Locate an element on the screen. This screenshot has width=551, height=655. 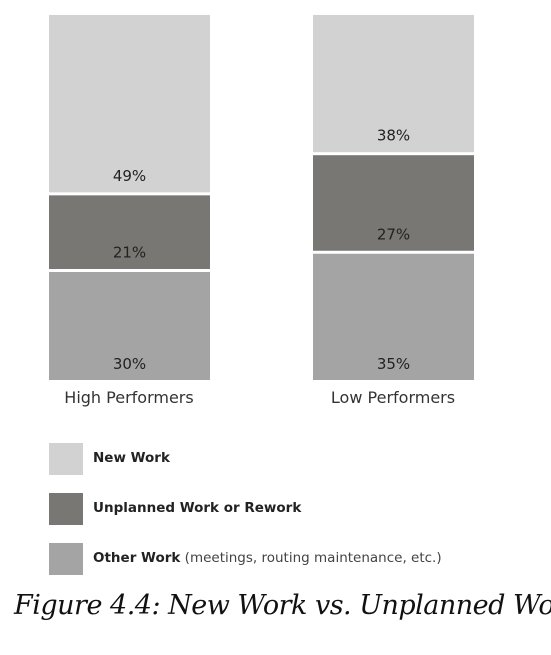
legend-swatch-new-work is located at coordinates (66, 459).